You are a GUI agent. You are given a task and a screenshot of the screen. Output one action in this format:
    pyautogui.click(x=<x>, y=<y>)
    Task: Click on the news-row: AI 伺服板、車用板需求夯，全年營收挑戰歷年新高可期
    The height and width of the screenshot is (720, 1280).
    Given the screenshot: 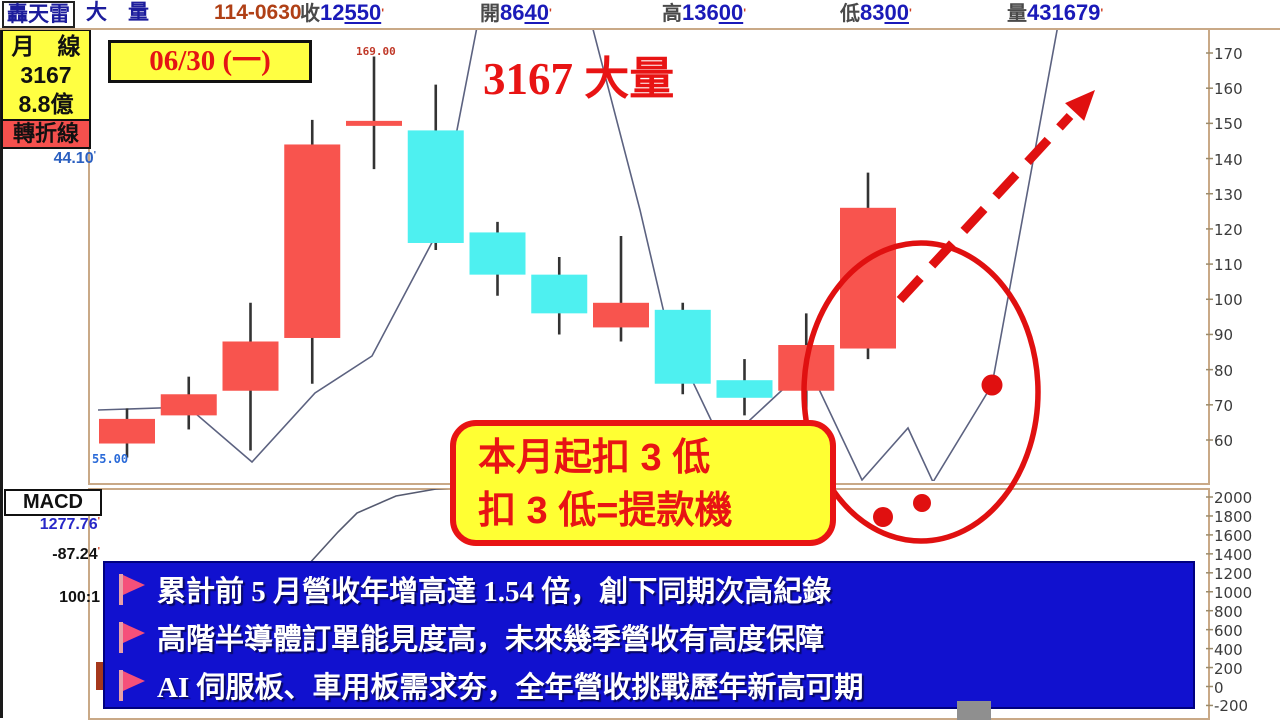 What is the action you would take?
    pyautogui.click(x=649, y=685)
    